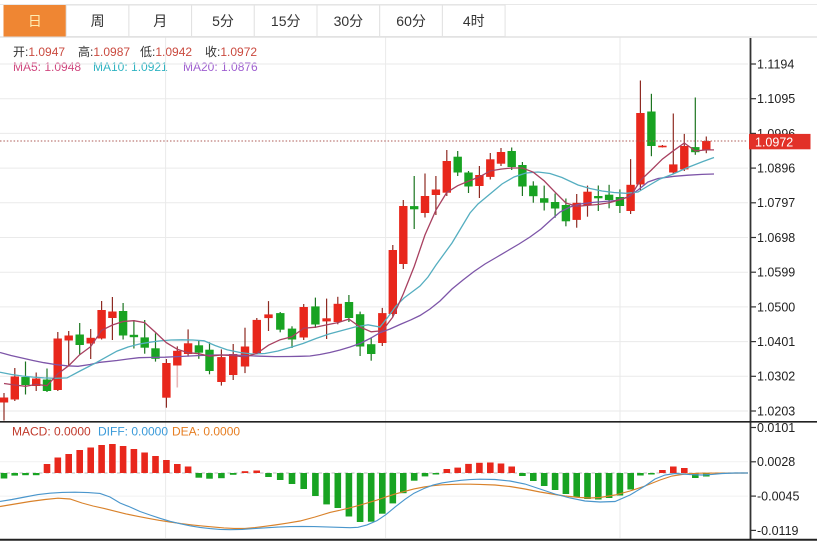 This screenshot has width=817, height=541. Describe the element at coordinates (349, 21) in the screenshot. I see `svg-text: 30分` at that location.